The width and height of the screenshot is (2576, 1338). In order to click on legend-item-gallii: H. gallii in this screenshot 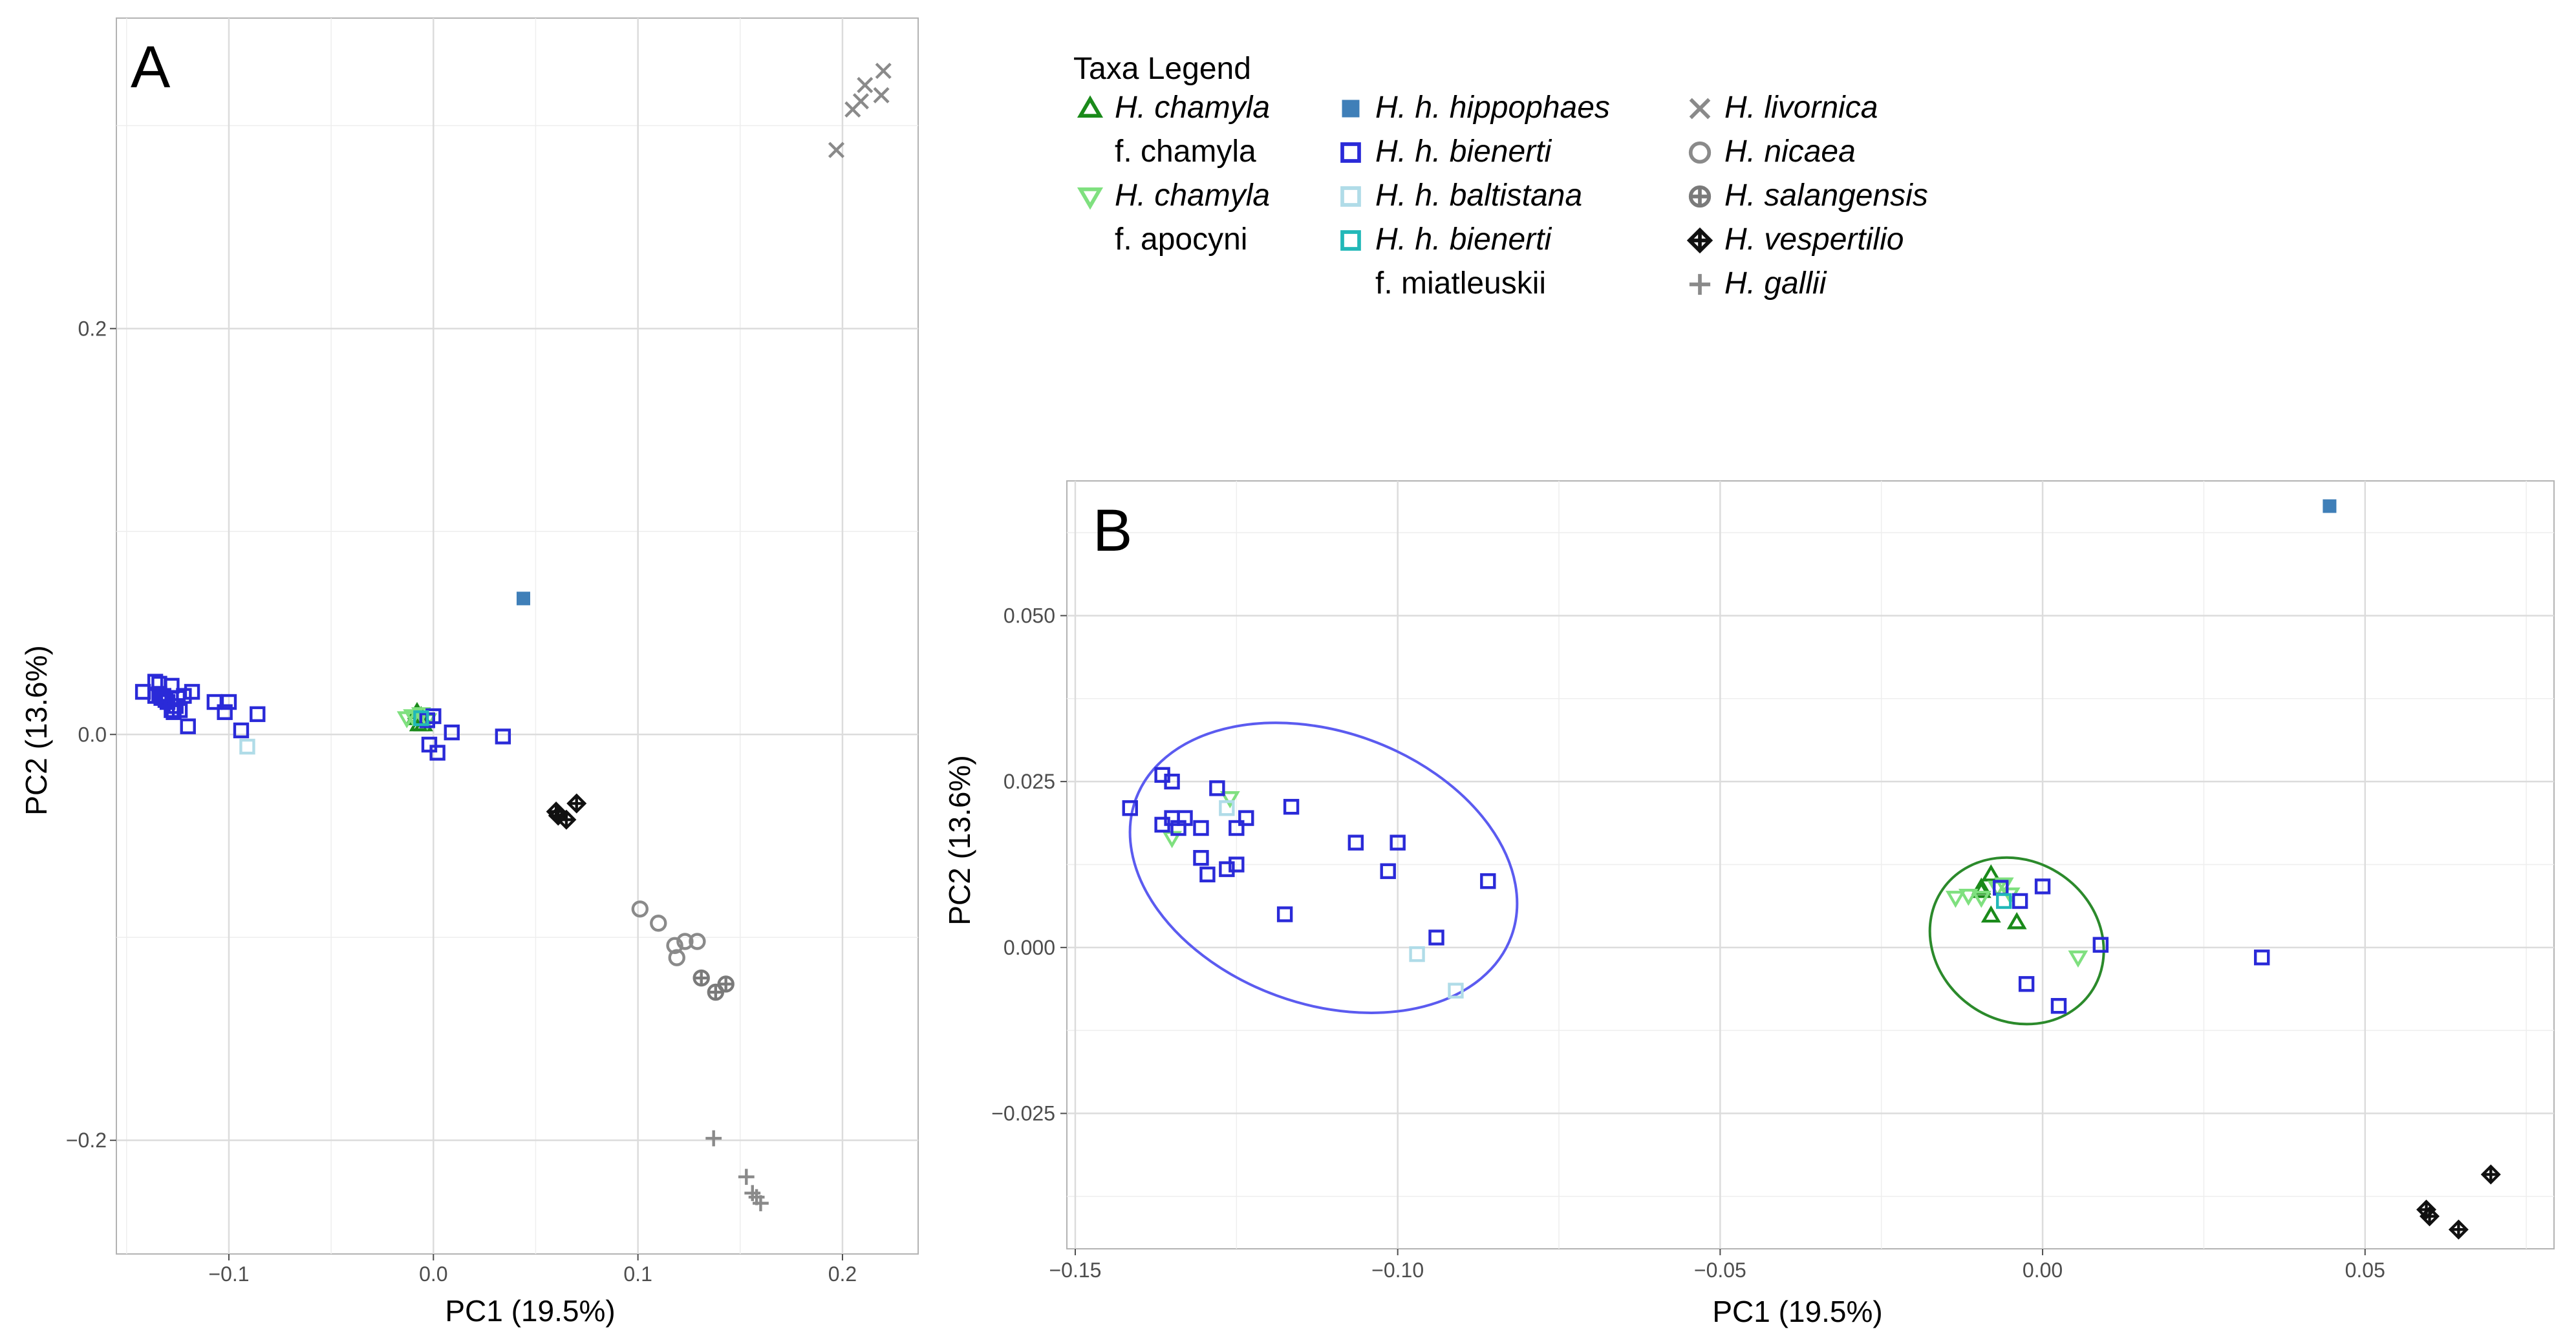, I will do `click(1758, 283)`.